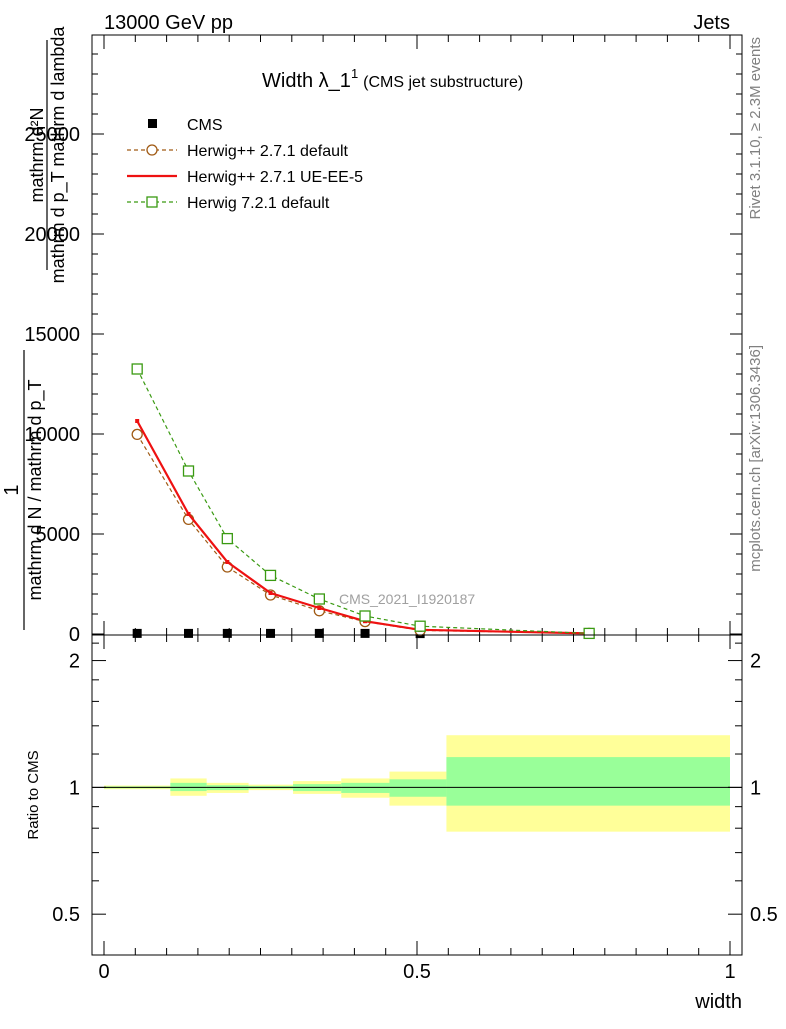 The image size is (786, 1029). I want to click on ratio-y-tick-label: 0.5, so click(66, 915).